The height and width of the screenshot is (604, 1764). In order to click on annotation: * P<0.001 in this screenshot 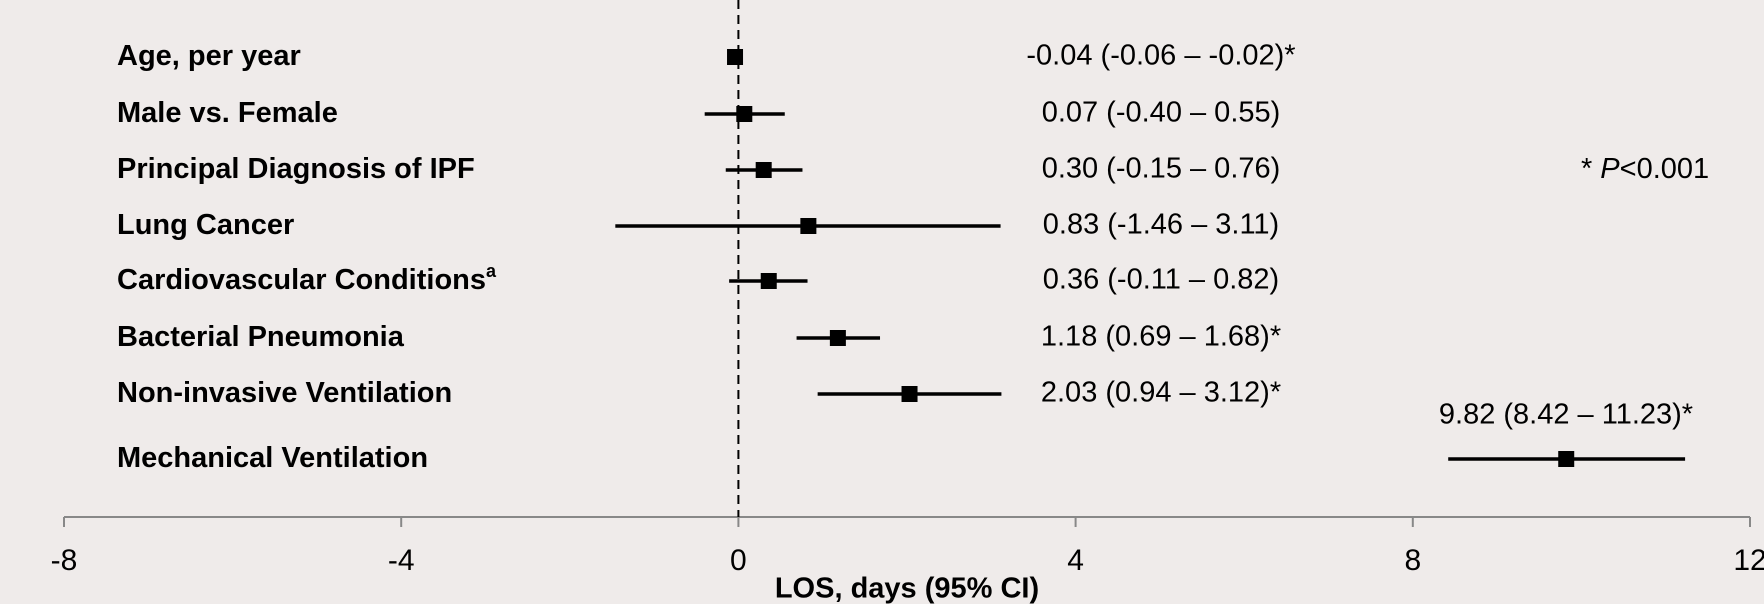, I will do `click(1645, 169)`.